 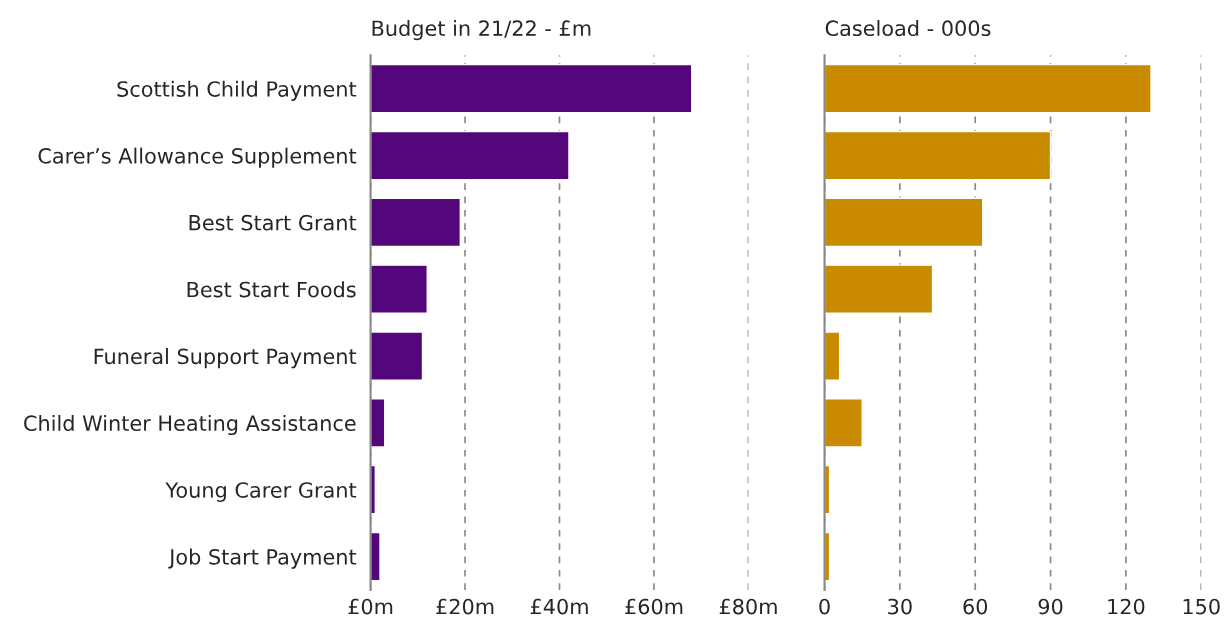 I want to click on x-tick-label: 60, so click(x=975, y=606).